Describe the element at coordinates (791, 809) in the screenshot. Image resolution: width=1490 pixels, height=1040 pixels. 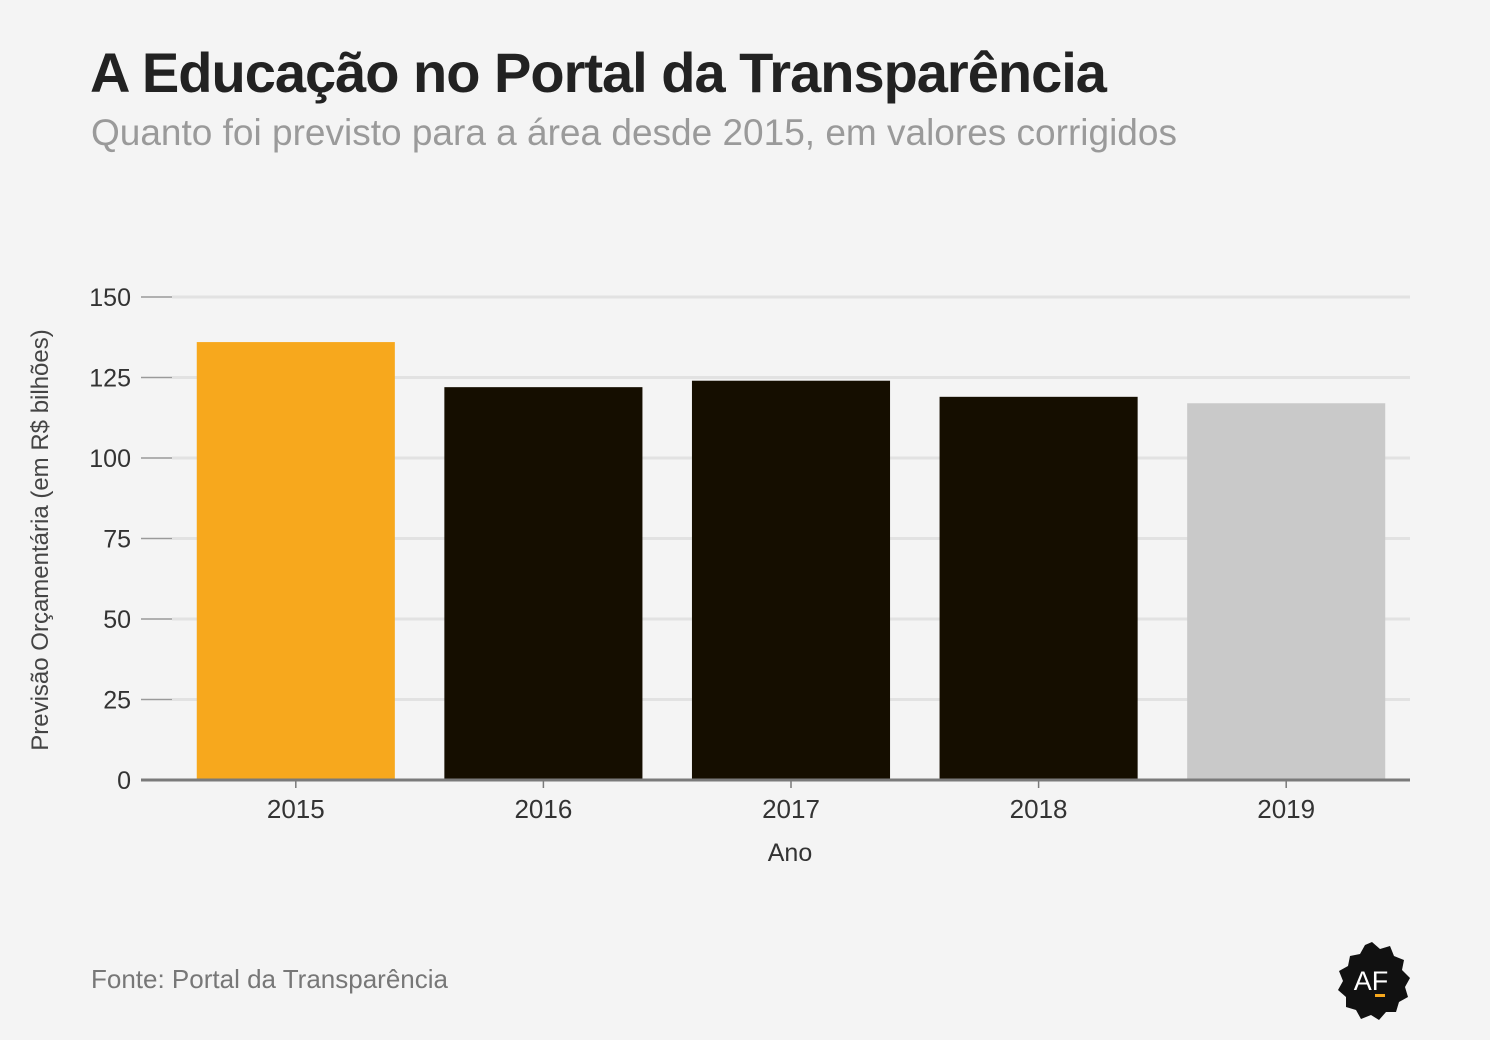
I see `x-tick-label: 2017` at that location.